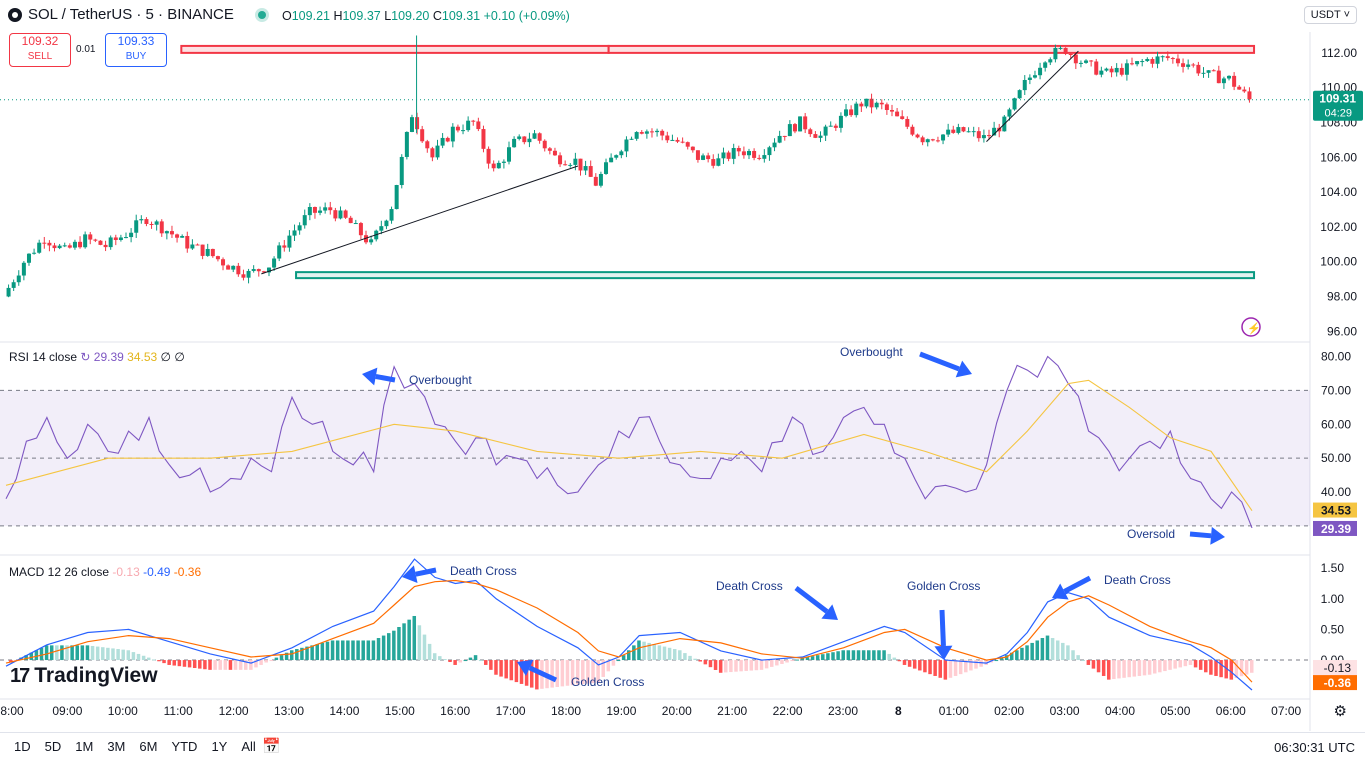  What do you see at coordinates (963, 369) in the screenshot?
I see `annotation-arrow-head` at bounding box center [963, 369].